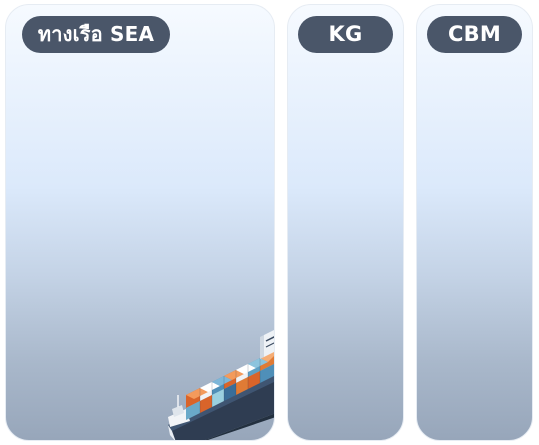 Image resolution: width=539 pixels, height=445 pixels. Describe the element at coordinates (474, 34) in the screenshot. I see `cbm-column-header: CBM` at that location.